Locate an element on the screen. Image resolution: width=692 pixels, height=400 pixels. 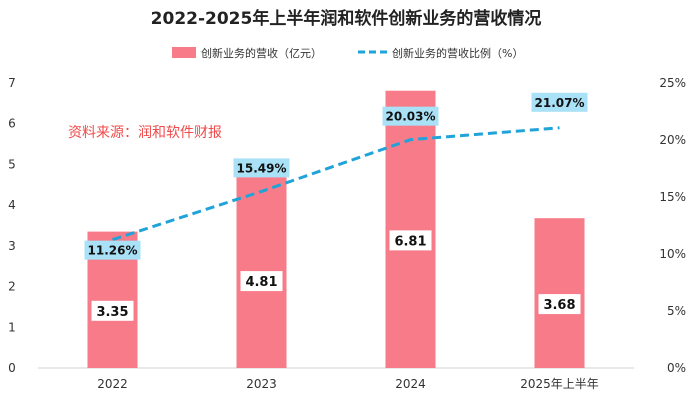
source-annotation: 资料来源：润和软件财报 is located at coordinates (145, 133).